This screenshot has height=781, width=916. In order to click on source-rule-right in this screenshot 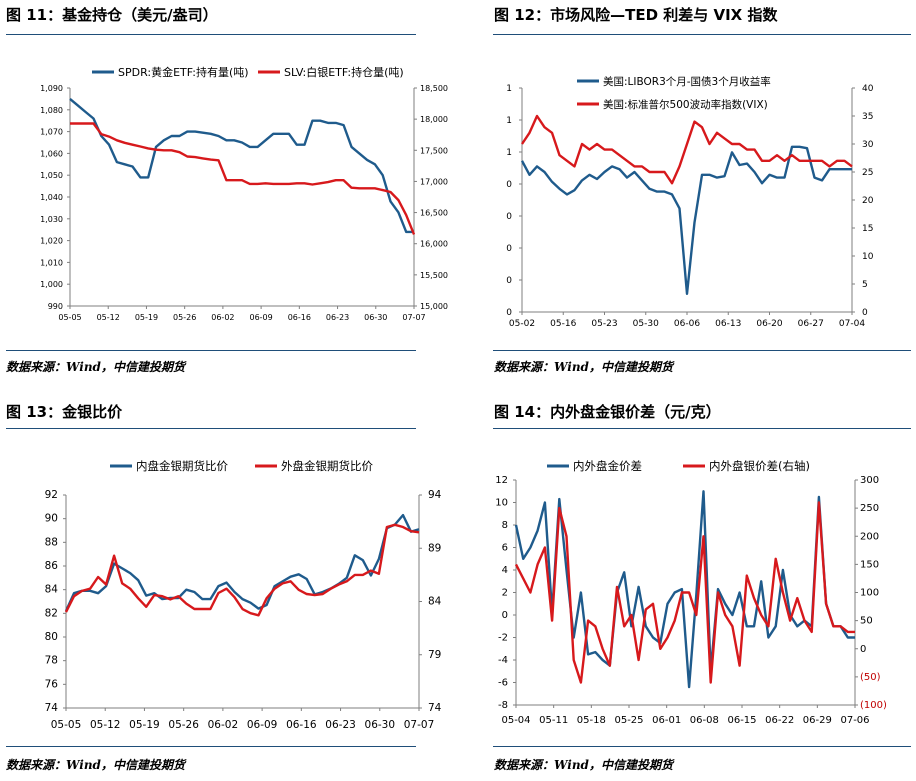, I will do `click(702, 350)`.